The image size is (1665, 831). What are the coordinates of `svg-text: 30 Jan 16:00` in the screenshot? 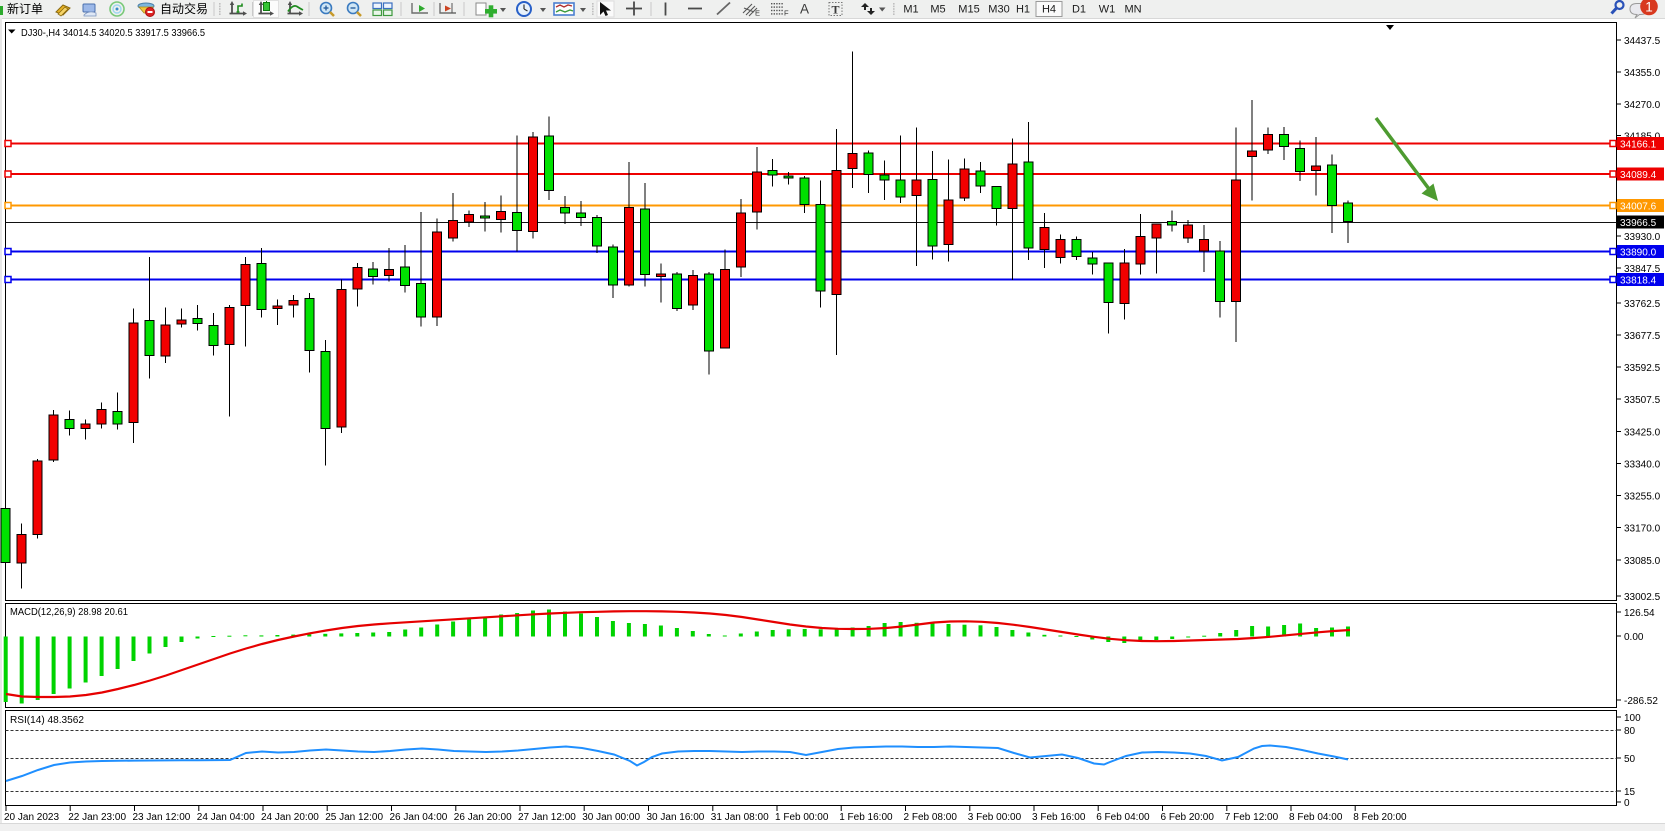 It's located at (676, 817).